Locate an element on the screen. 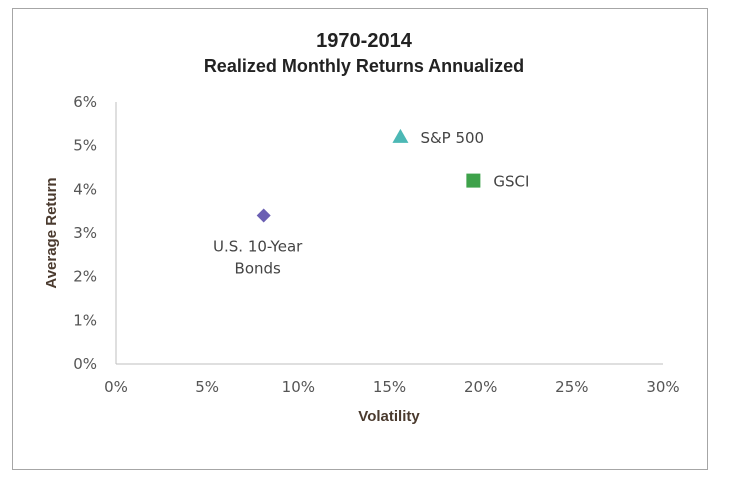 Image resolution: width=732 pixels, height=493 pixels. y-tick-label: 6% is located at coordinates (85, 102).